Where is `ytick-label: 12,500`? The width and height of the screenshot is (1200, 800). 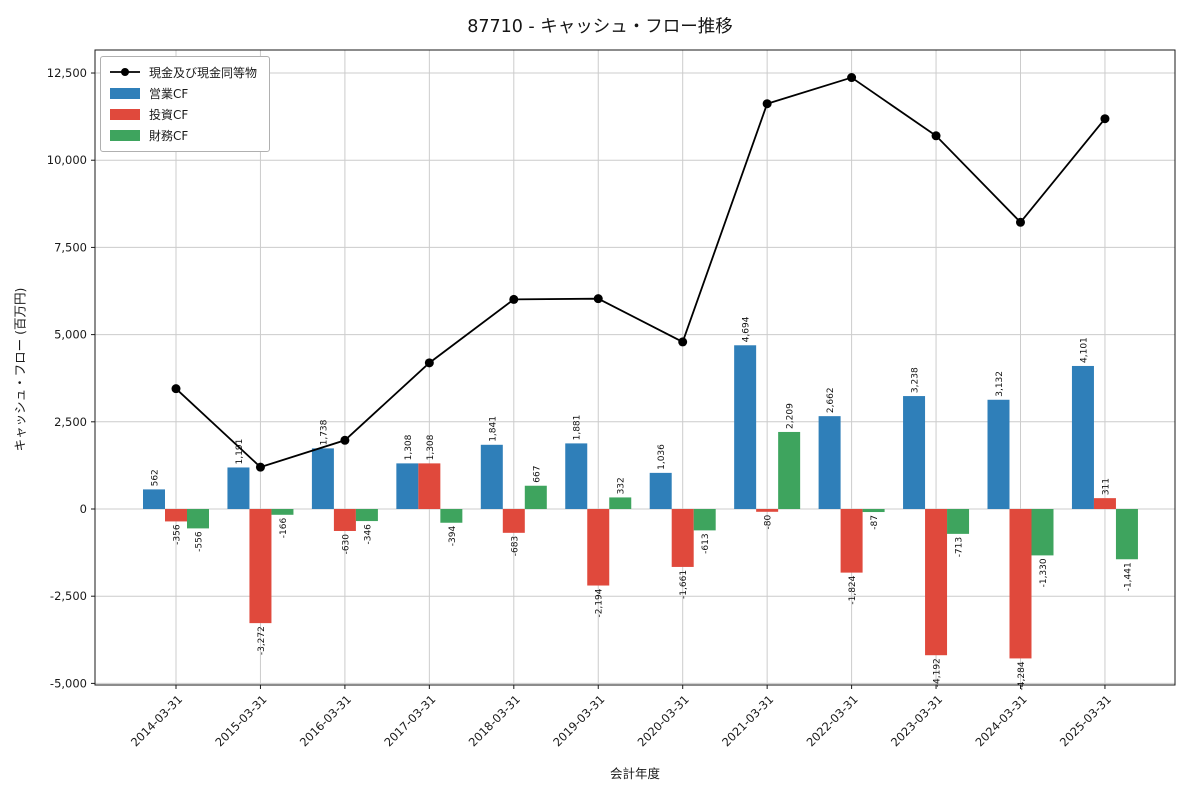
ytick-label: 12,500 is located at coordinates (67, 73).